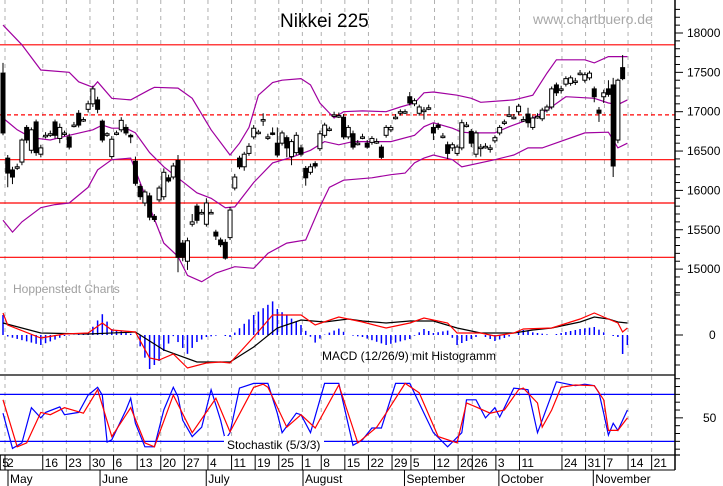  What do you see at coordinates (315, 339) in the screenshot?
I see `macd-signal-line` at bounding box center [315, 339].